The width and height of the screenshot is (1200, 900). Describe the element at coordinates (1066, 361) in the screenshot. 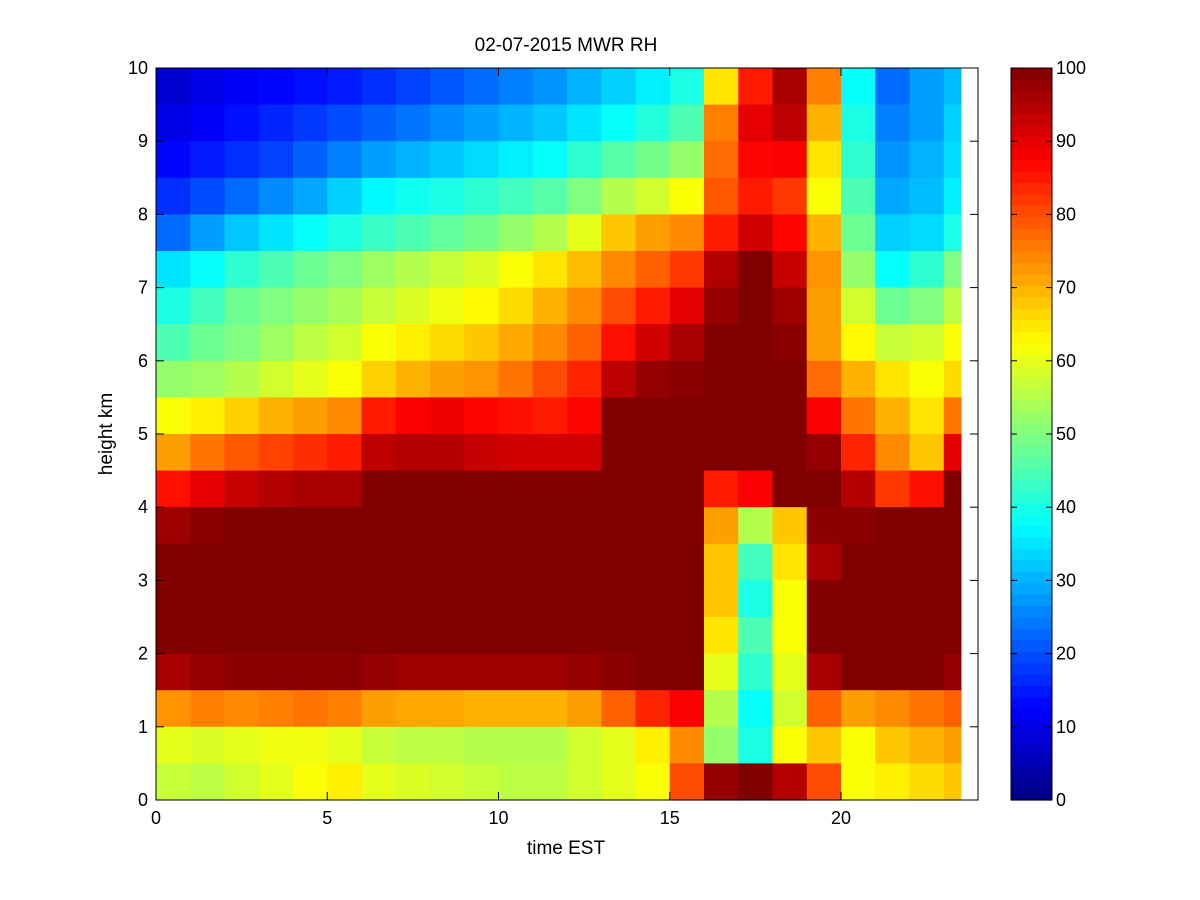

I see `colorbar-tick-label: 60` at that location.